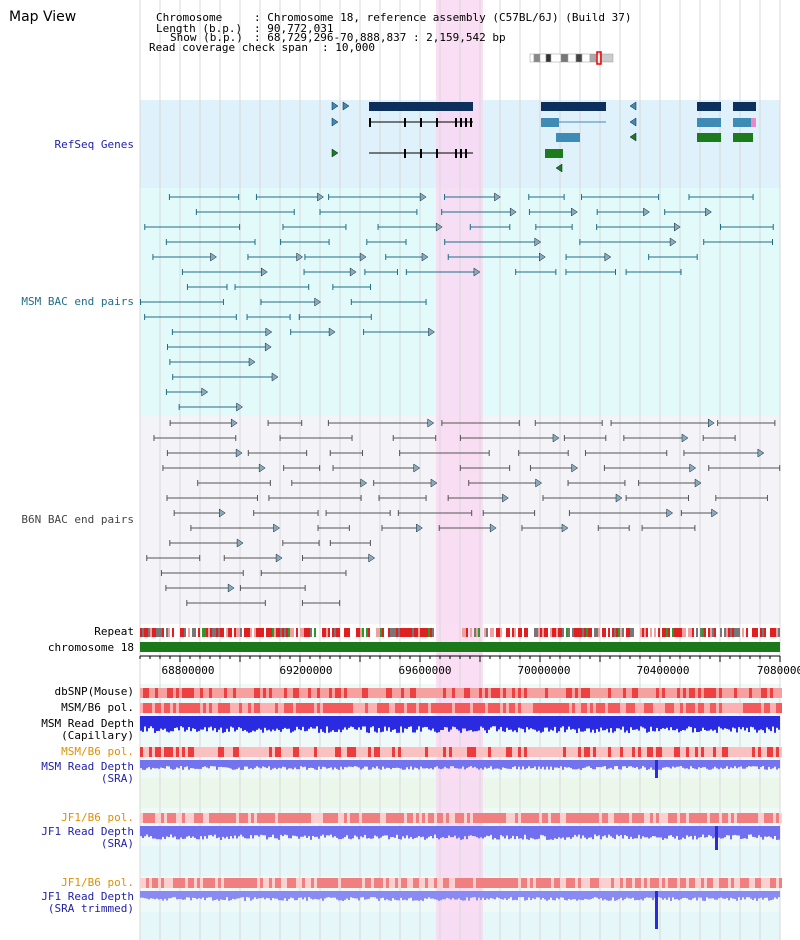 The height and width of the screenshot is (940, 800). Describe the element at coordinates (87, 896) in the screenshot. I see `track-label-jf1-trim: JF1 Read Depth` at that location.